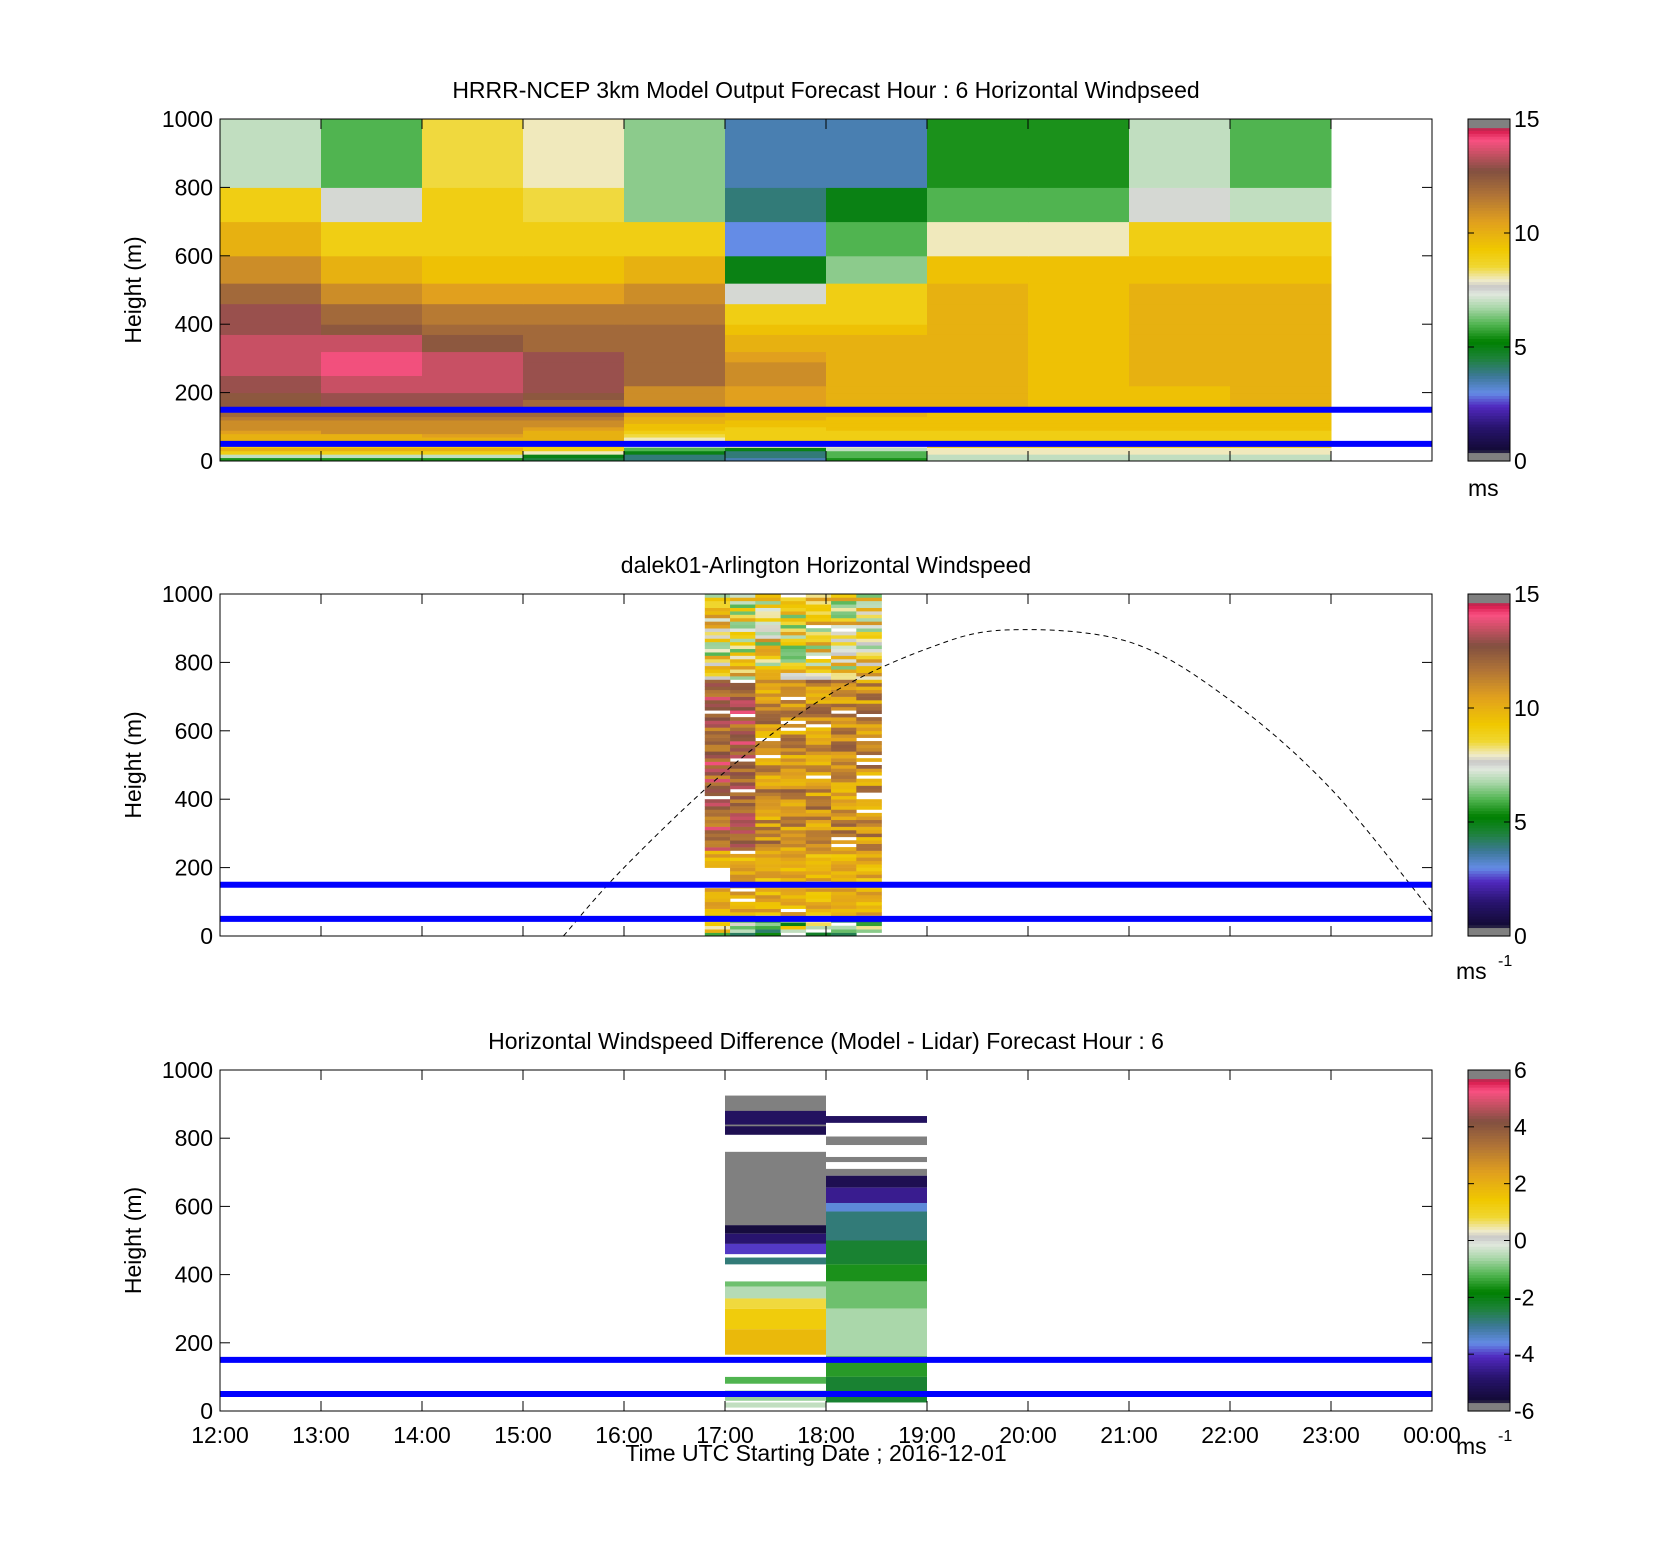 This screenshot has height=1561, width=1680. I want to click on y-axis-label: Height (m), so click(133, 1240).